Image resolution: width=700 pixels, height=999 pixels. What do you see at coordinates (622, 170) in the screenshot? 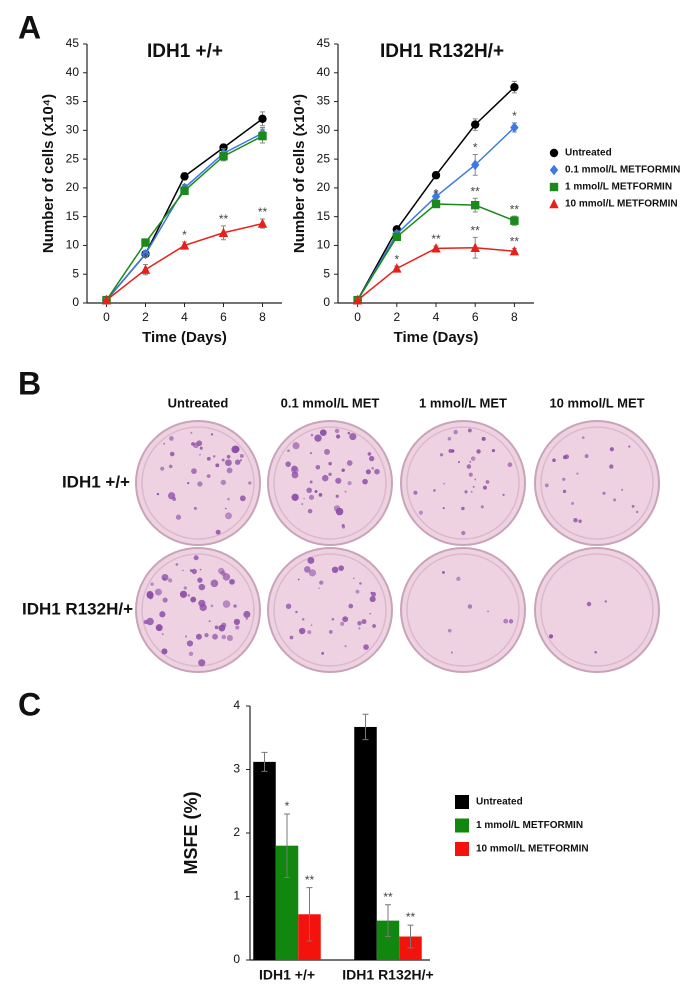
I see `legend-label: 0.1 mmol/L METFORMIN` at bounding box center [622, 170].